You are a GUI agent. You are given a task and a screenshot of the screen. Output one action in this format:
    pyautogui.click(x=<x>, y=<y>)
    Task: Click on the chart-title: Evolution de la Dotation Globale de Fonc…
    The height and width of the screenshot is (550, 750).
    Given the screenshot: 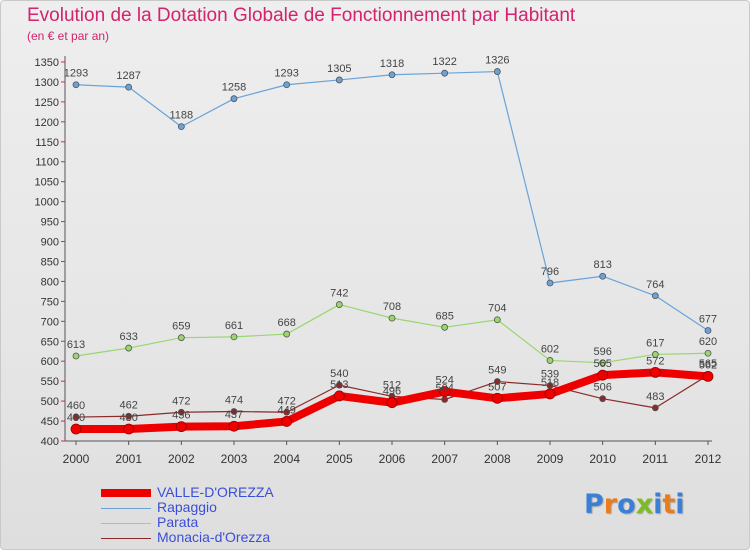 What is the action you would take?
    pyautogui.click(x=301, y=15)
    